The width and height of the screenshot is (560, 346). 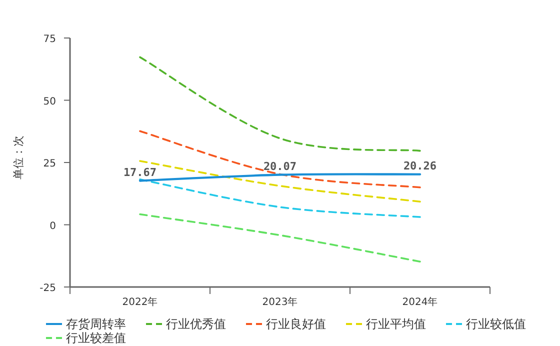 I want to click on data-label: 20.26, so click(x=420, y=165).